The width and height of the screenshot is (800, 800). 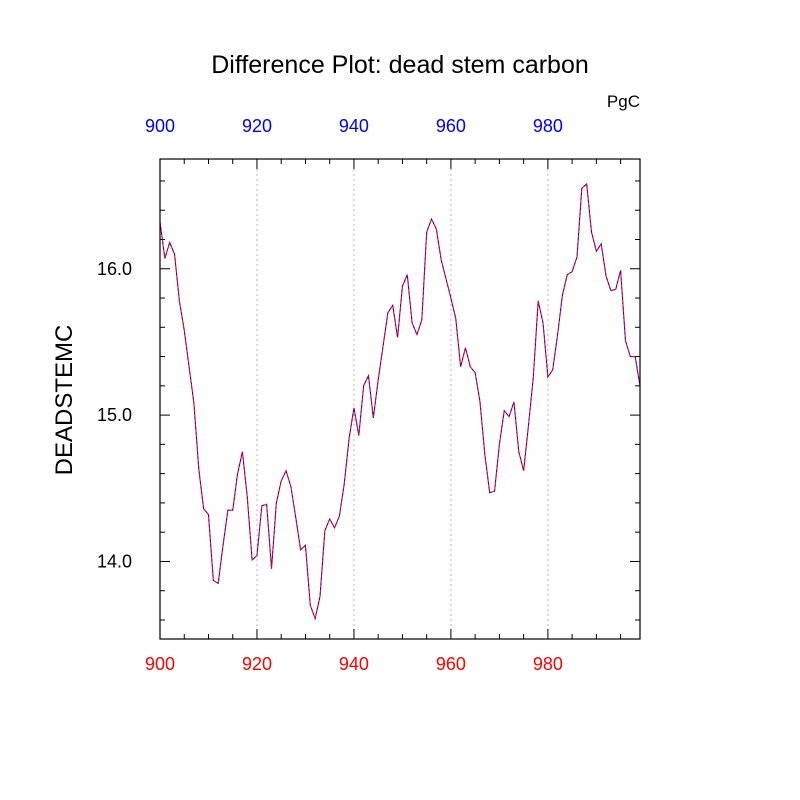 I want to click on x-tick-label-bottom: 920, so click(x=257, y=664).